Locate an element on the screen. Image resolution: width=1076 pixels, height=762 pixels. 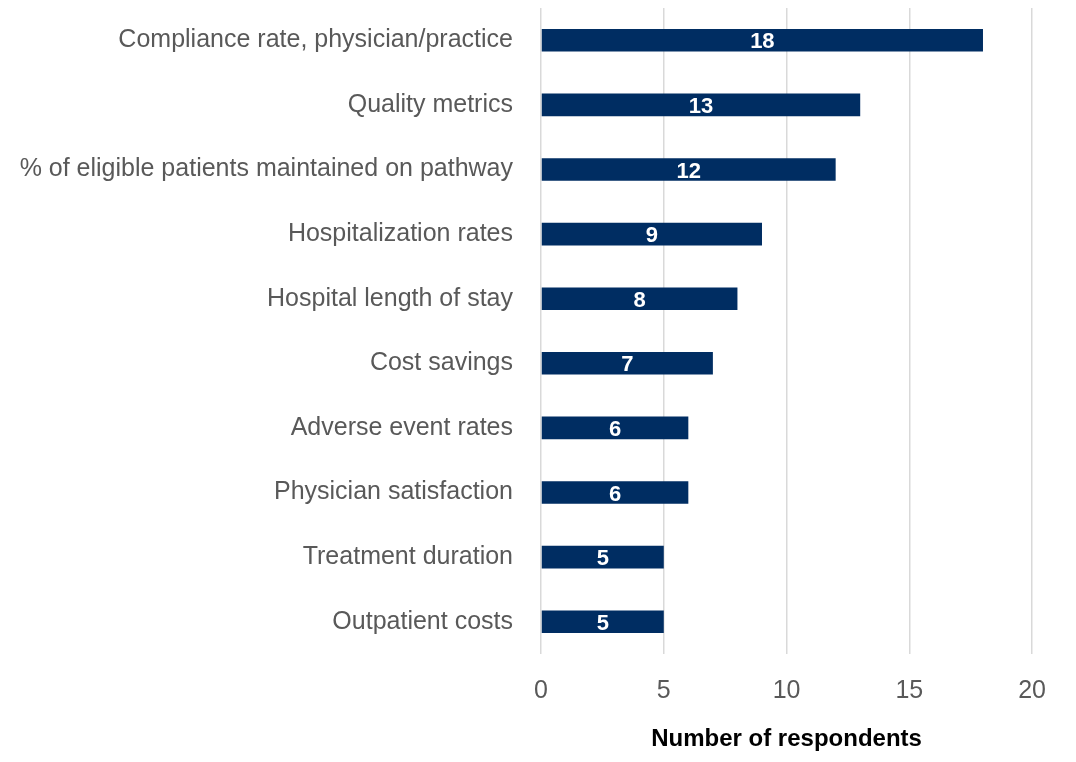
data-label: 9 is located at coordinates (651, 235).